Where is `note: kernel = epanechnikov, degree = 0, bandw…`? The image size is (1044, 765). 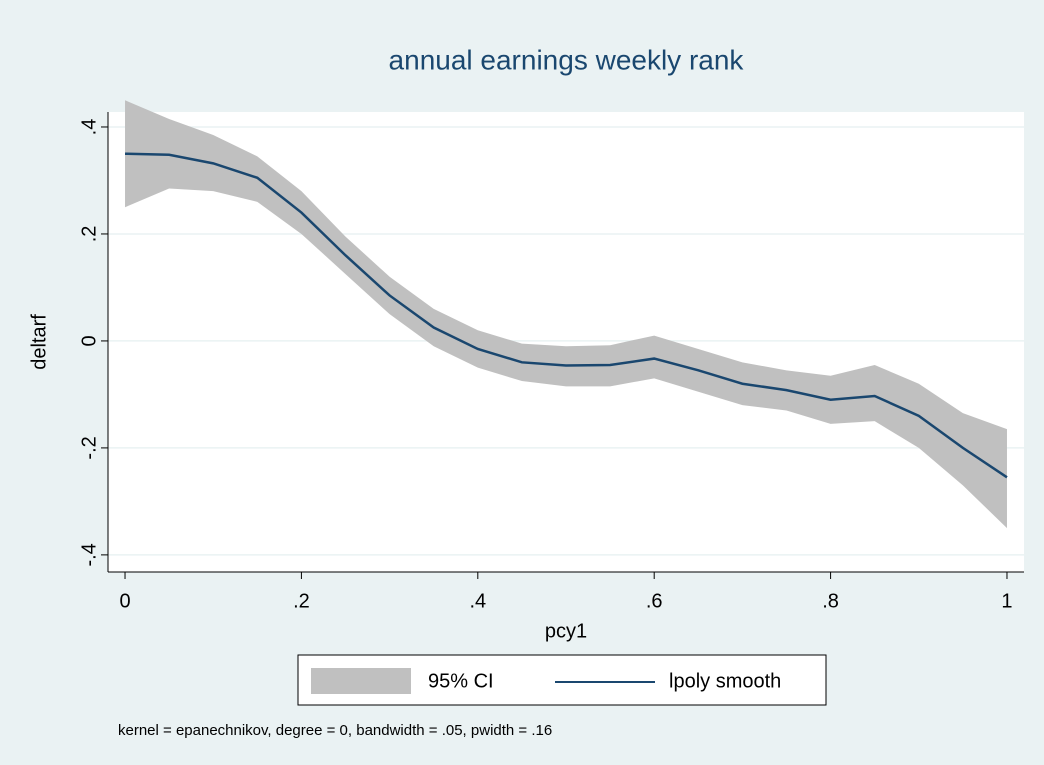
note: kernel = epanechnikov, degree = 0, bandw… is located at coordinates (335, 730).